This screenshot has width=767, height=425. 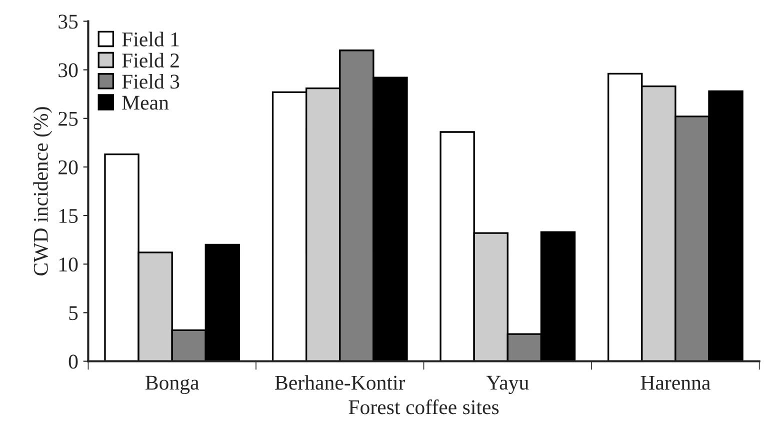 I want to click on y-tick-label: 30, so click(x=68, y=70).